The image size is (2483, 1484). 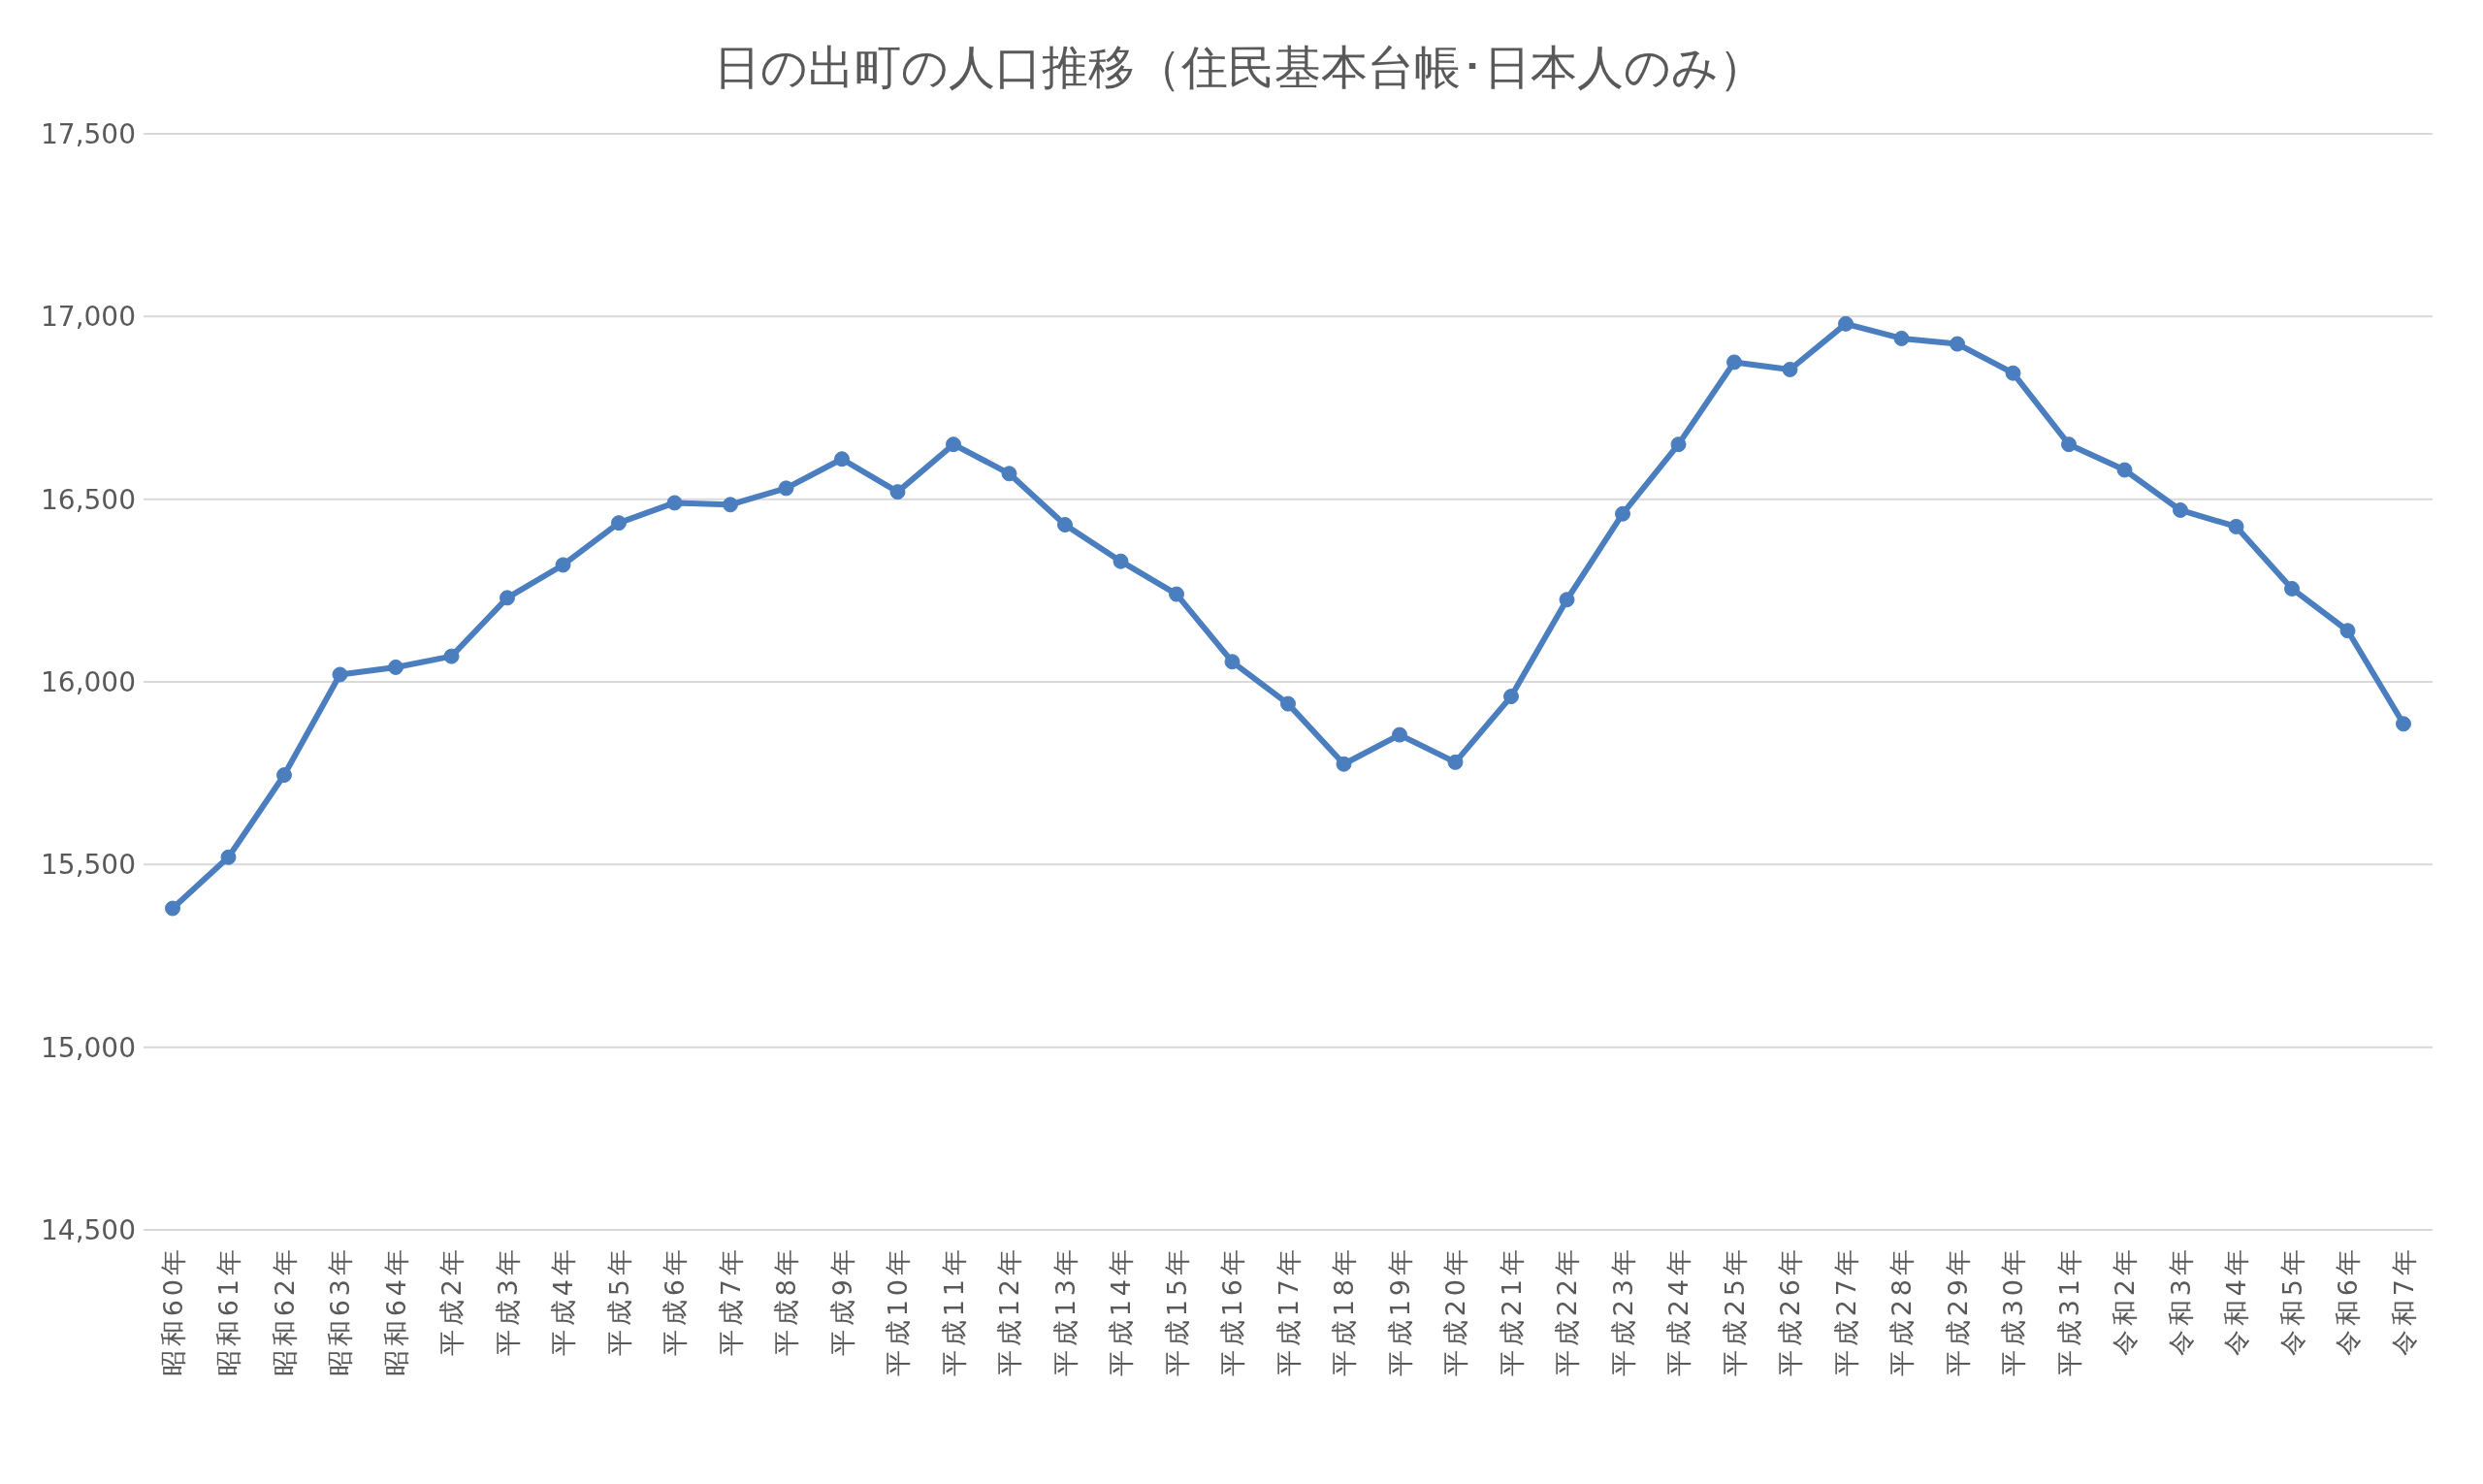 What do you see at coordinates (1790, 1311) in the screenshot?
I see `x-tick-label: 平成26年` at bounding box center [1790, 1311].